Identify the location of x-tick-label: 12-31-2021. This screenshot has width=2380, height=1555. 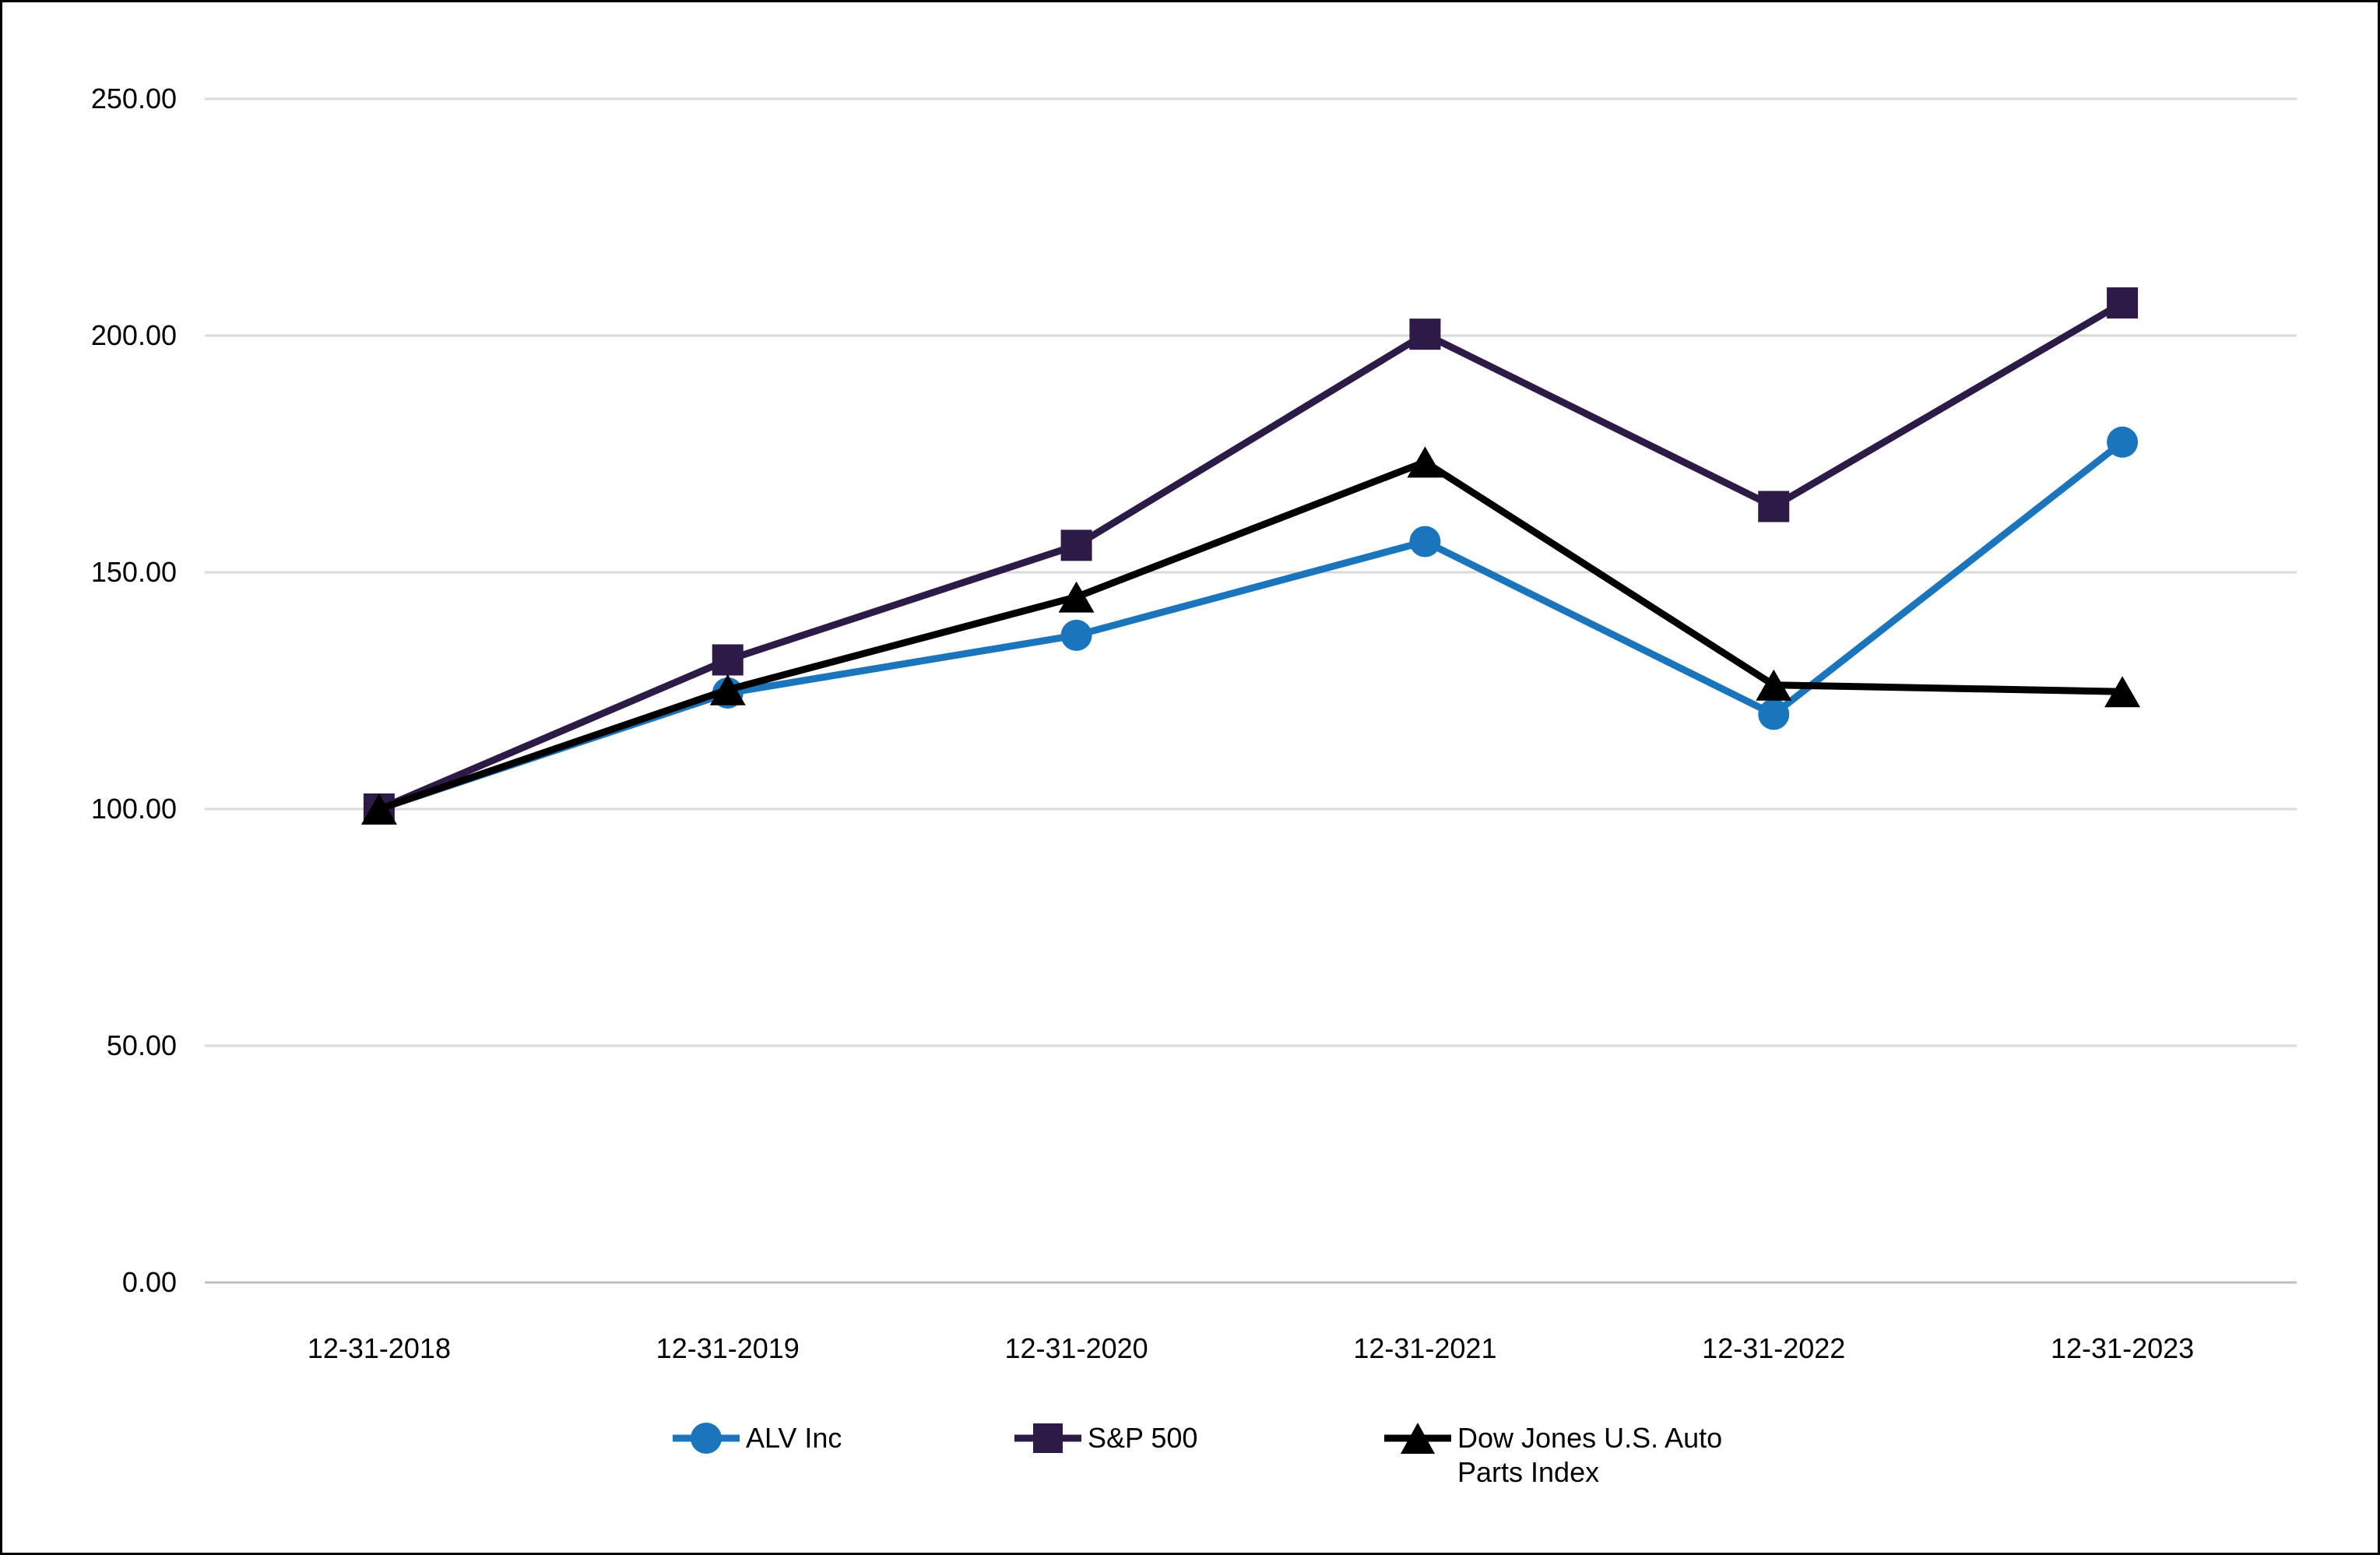
(1424, 1348).